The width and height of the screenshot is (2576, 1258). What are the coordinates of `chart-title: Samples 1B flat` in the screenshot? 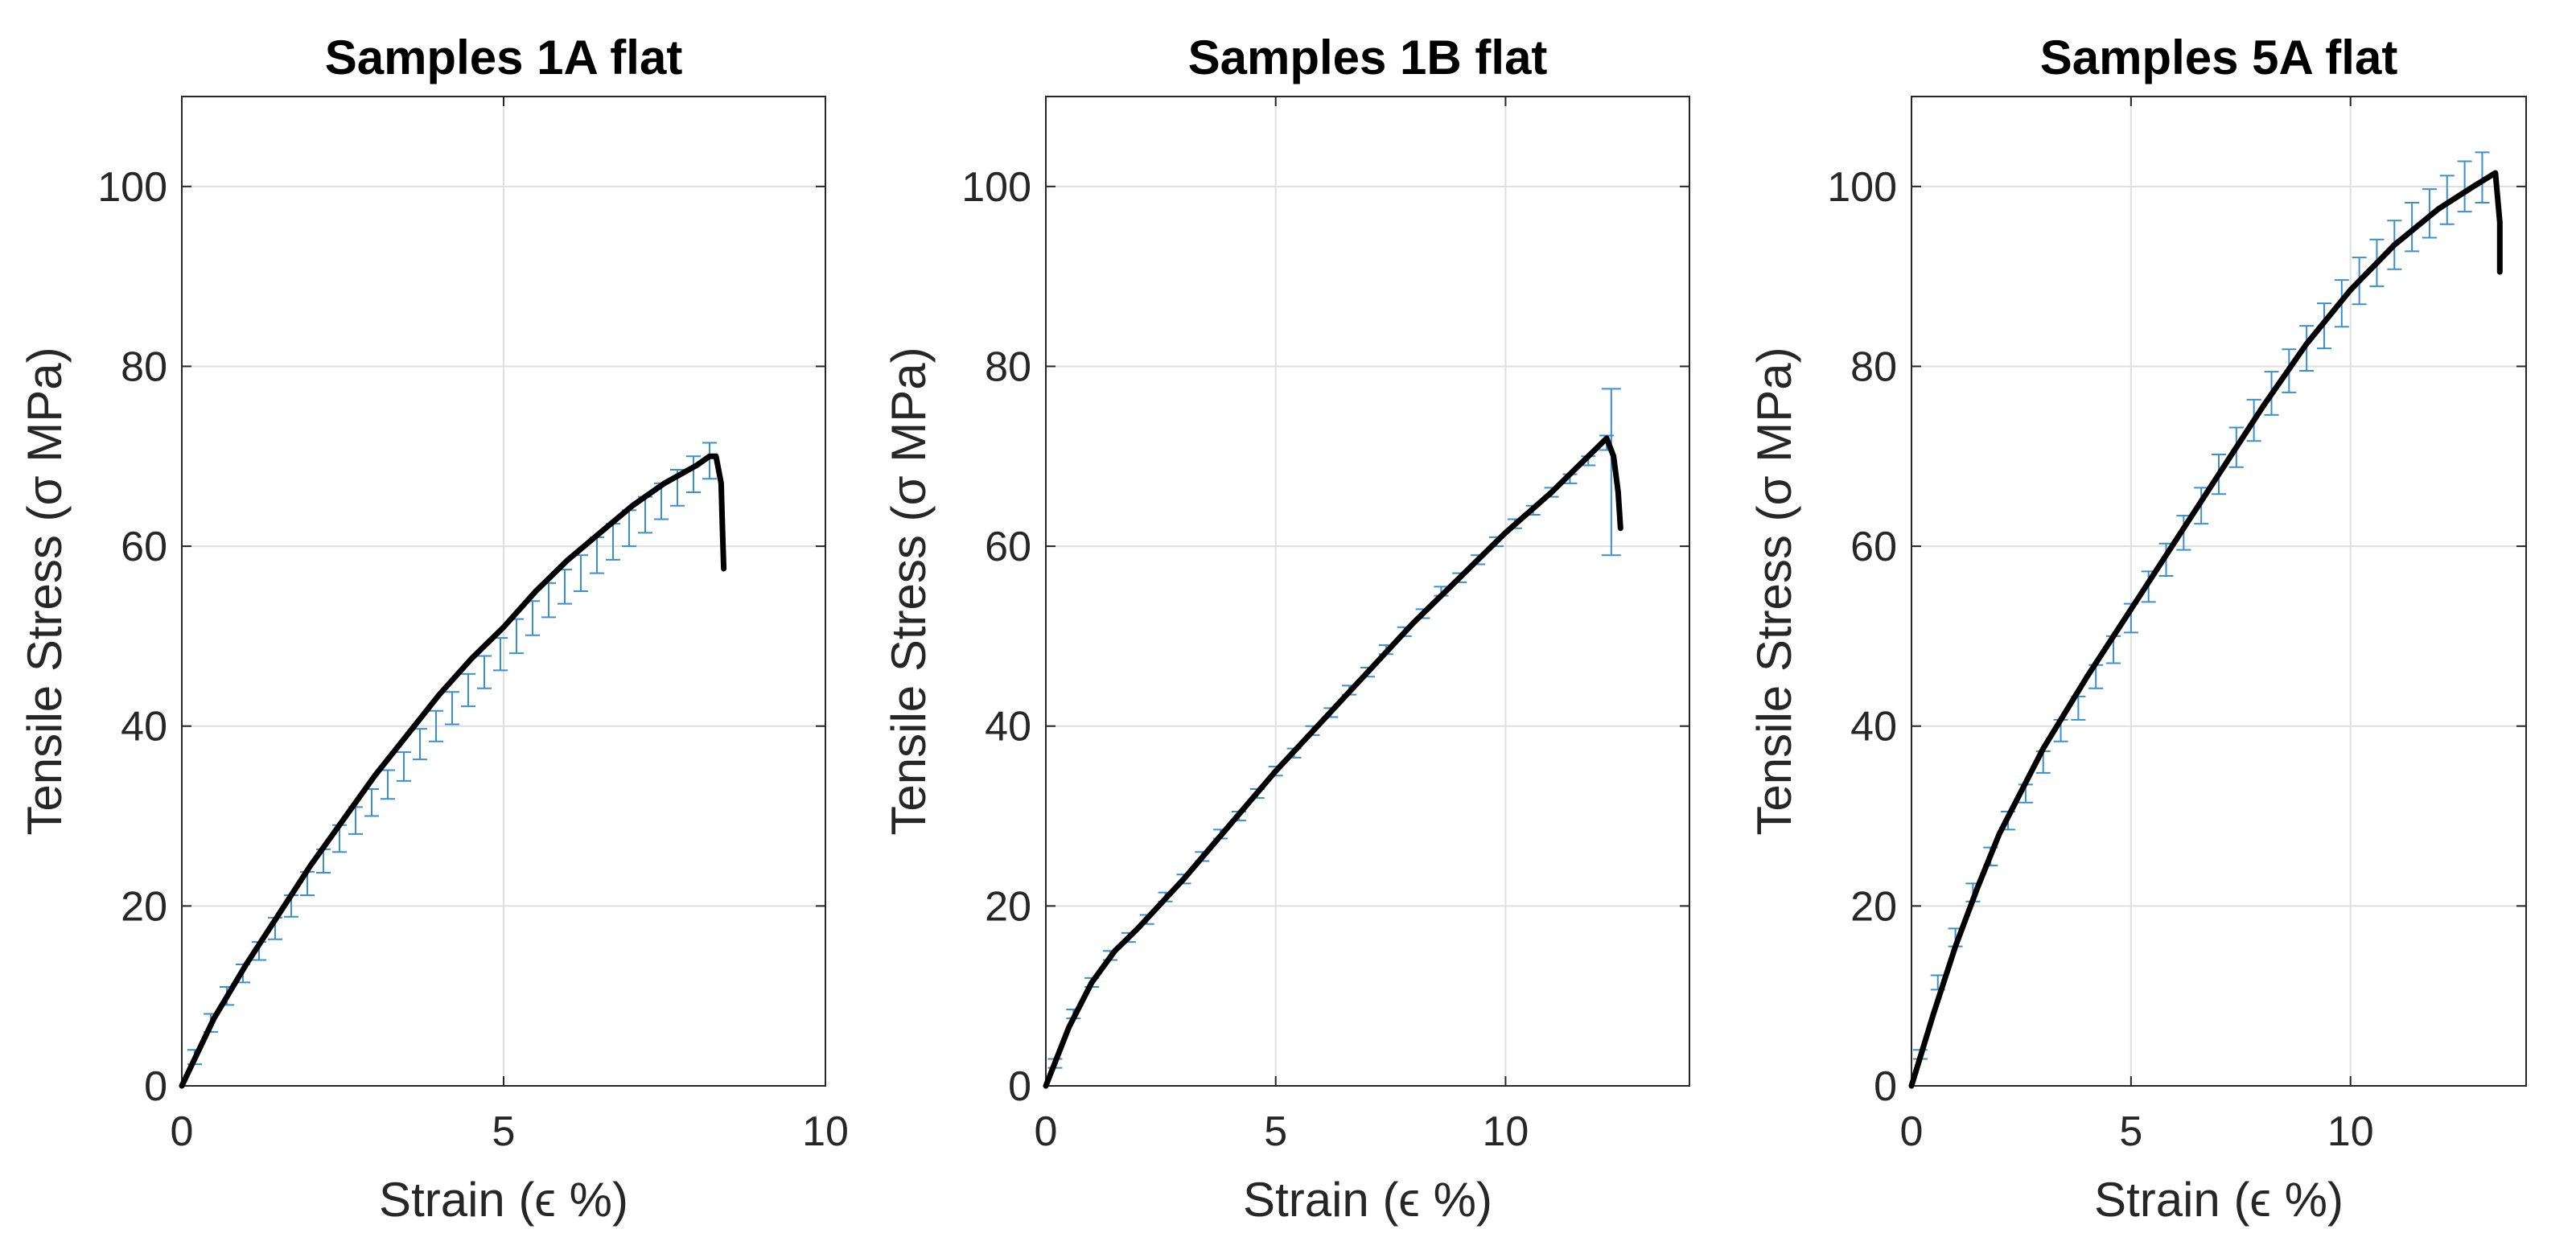 It's located at (1368, 57).